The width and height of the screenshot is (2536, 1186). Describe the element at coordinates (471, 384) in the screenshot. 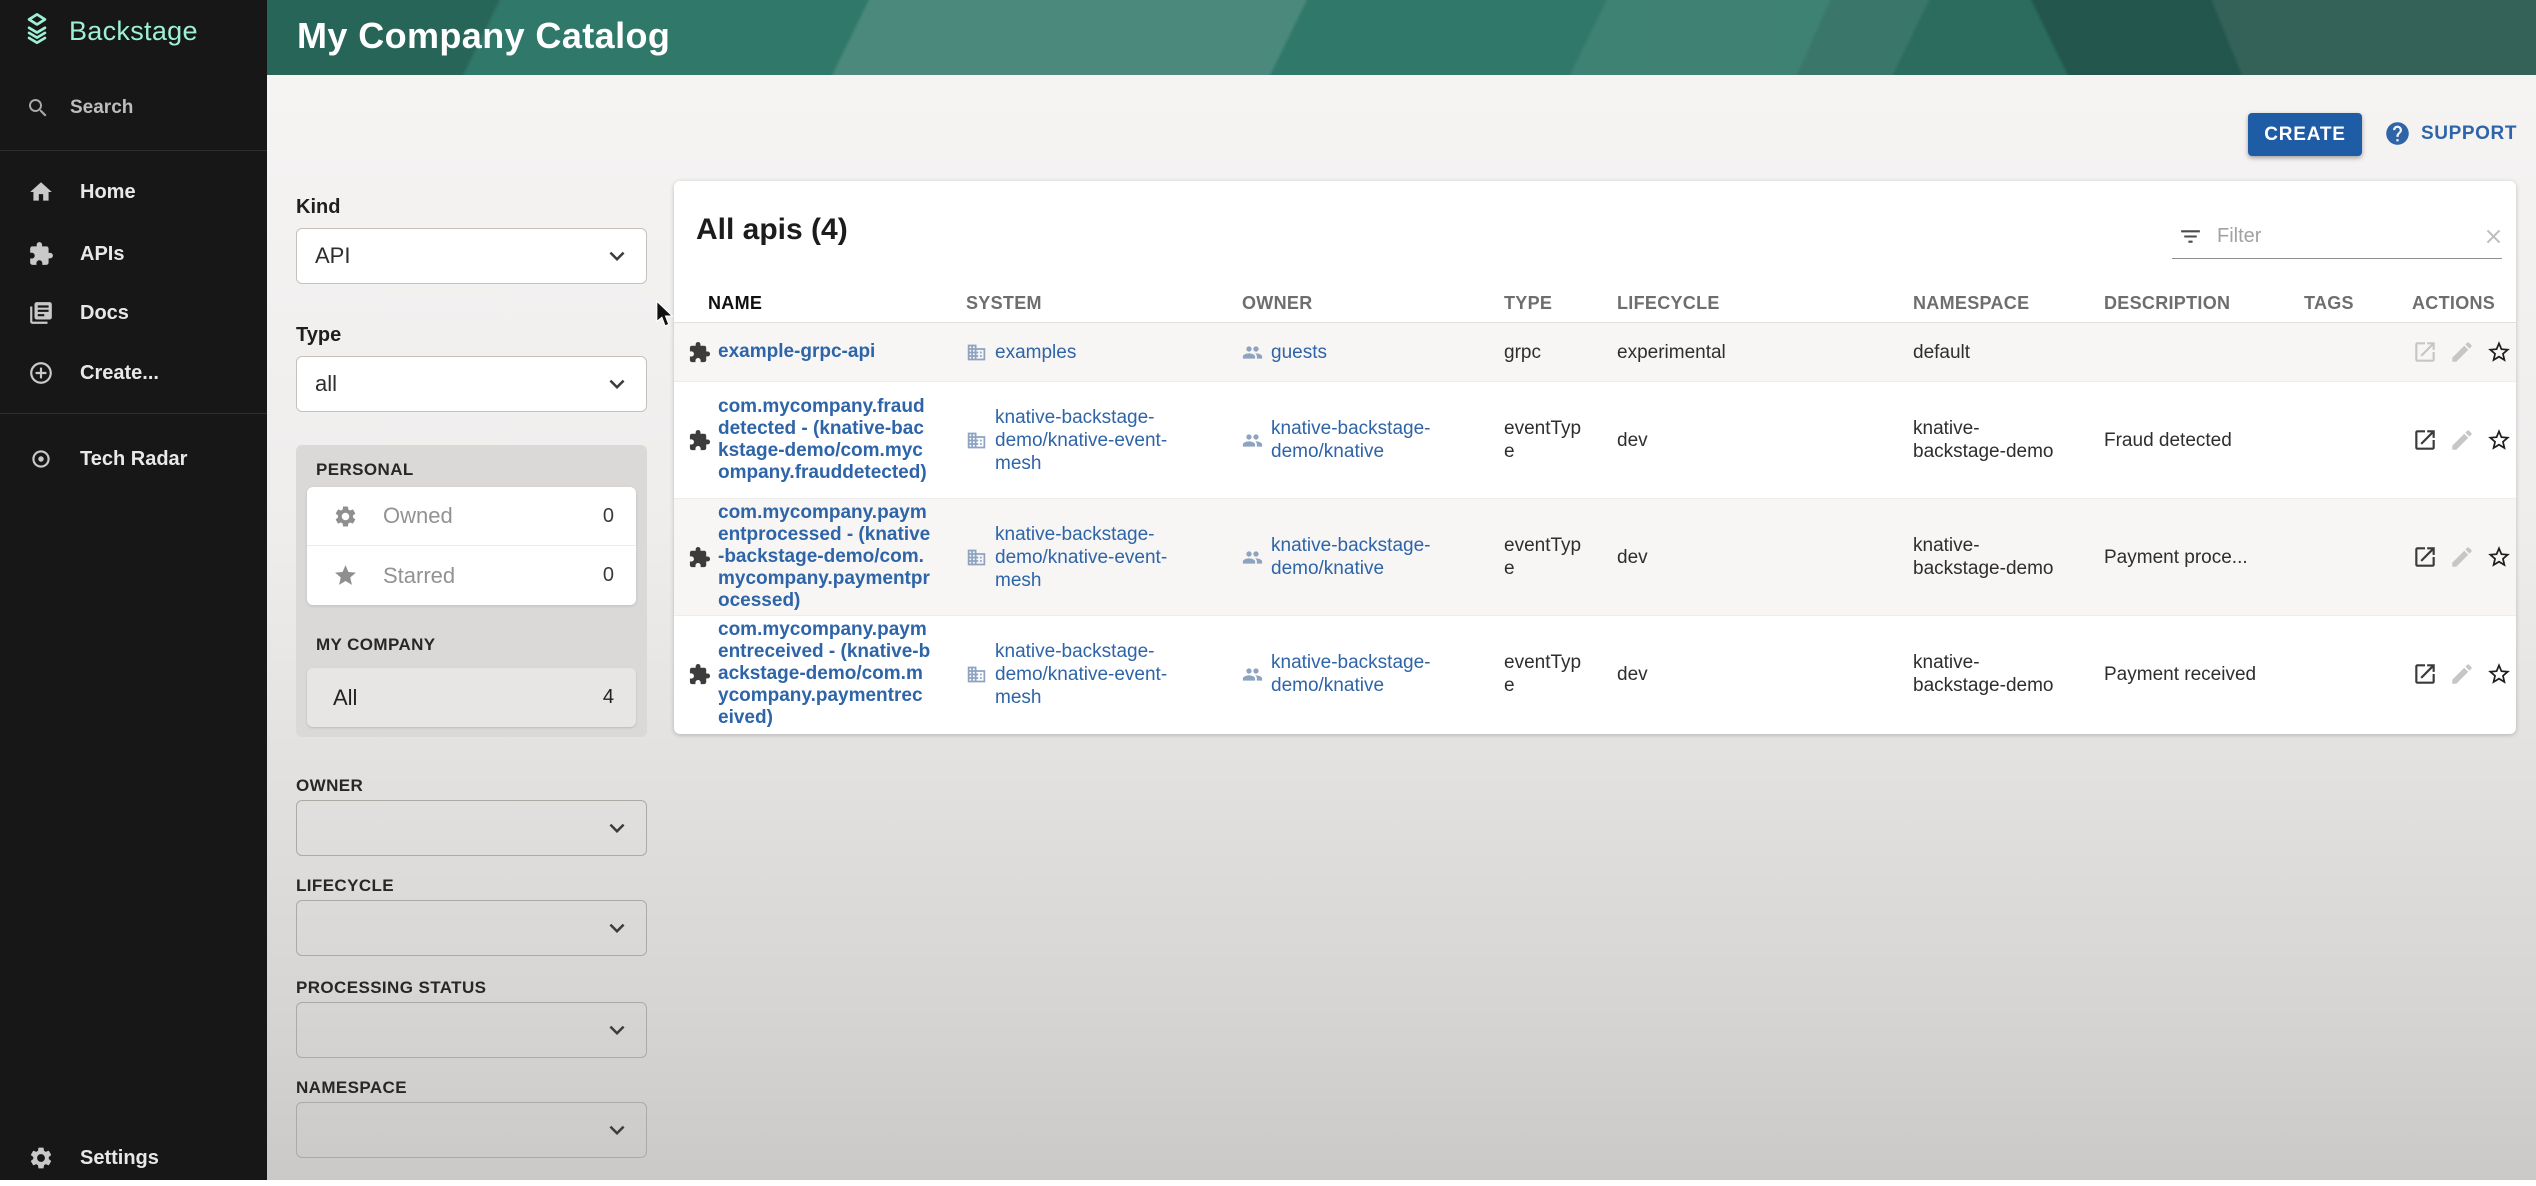

I see `type-select: all` at that location.